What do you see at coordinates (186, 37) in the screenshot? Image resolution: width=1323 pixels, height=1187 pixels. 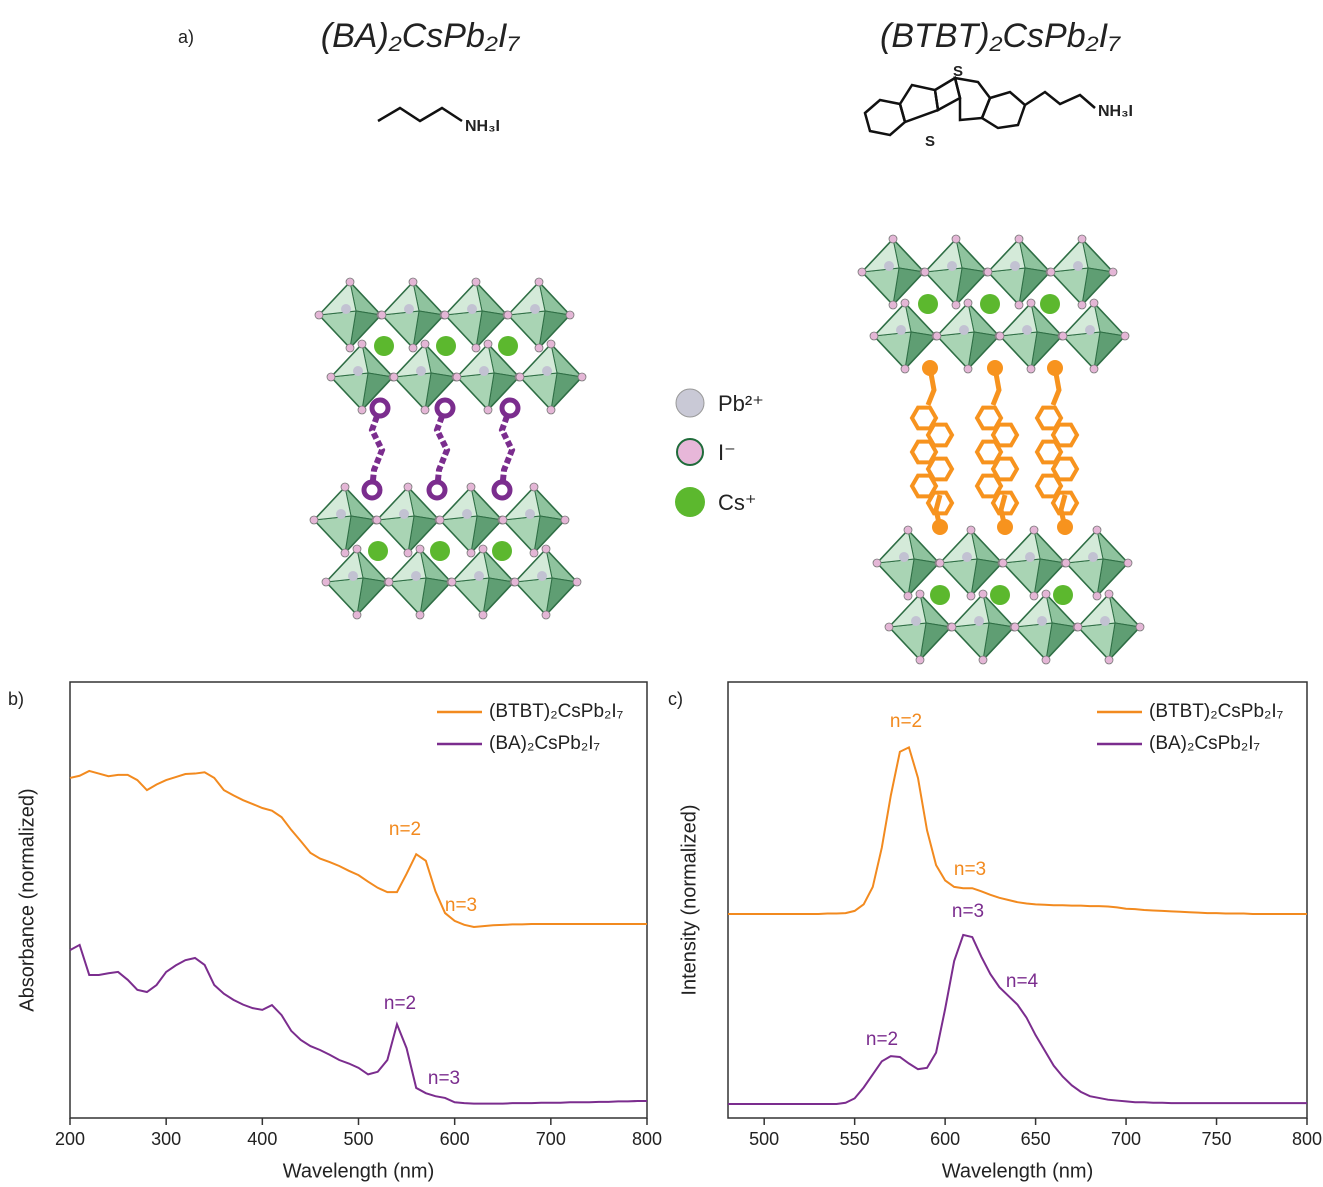 I see `panel-label: a)` at bounding box center [186, 37].